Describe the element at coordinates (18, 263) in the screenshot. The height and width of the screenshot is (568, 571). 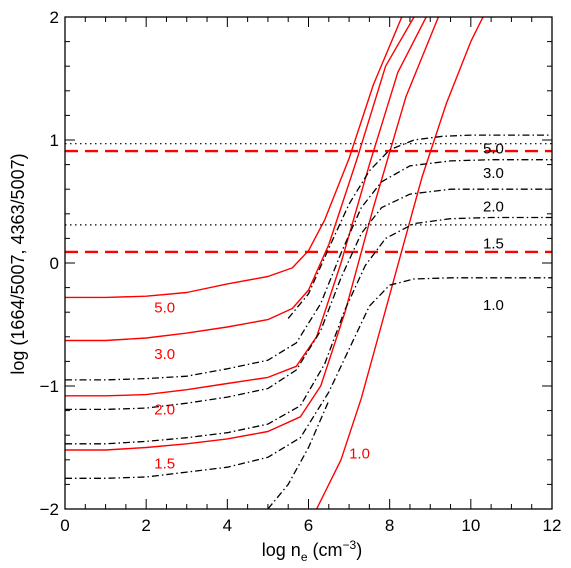
I see `y-axis-title: log (1664/5007, 4363/5007)` at that location.